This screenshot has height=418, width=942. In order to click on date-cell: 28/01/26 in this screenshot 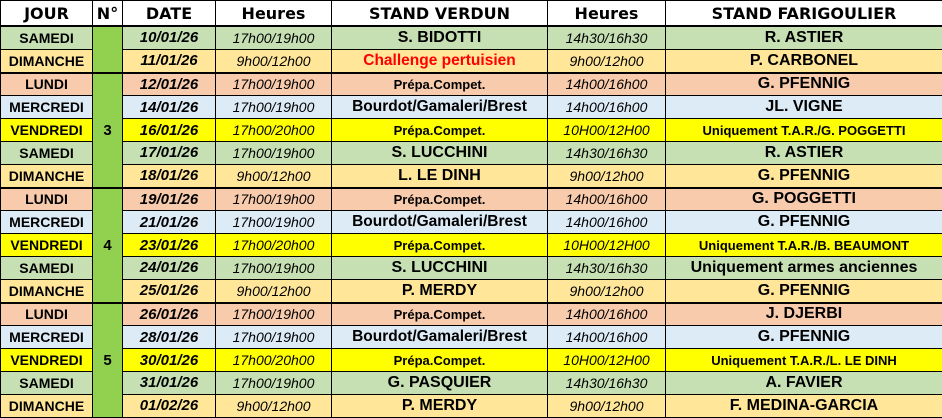, I will do `click(169, 337)`.